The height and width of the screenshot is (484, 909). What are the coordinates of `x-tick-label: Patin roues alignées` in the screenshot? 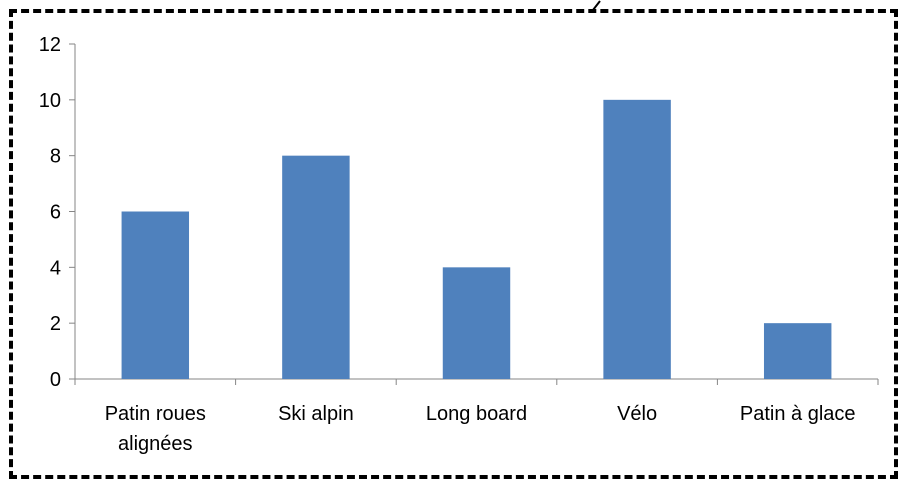 It's located at (155, 429).